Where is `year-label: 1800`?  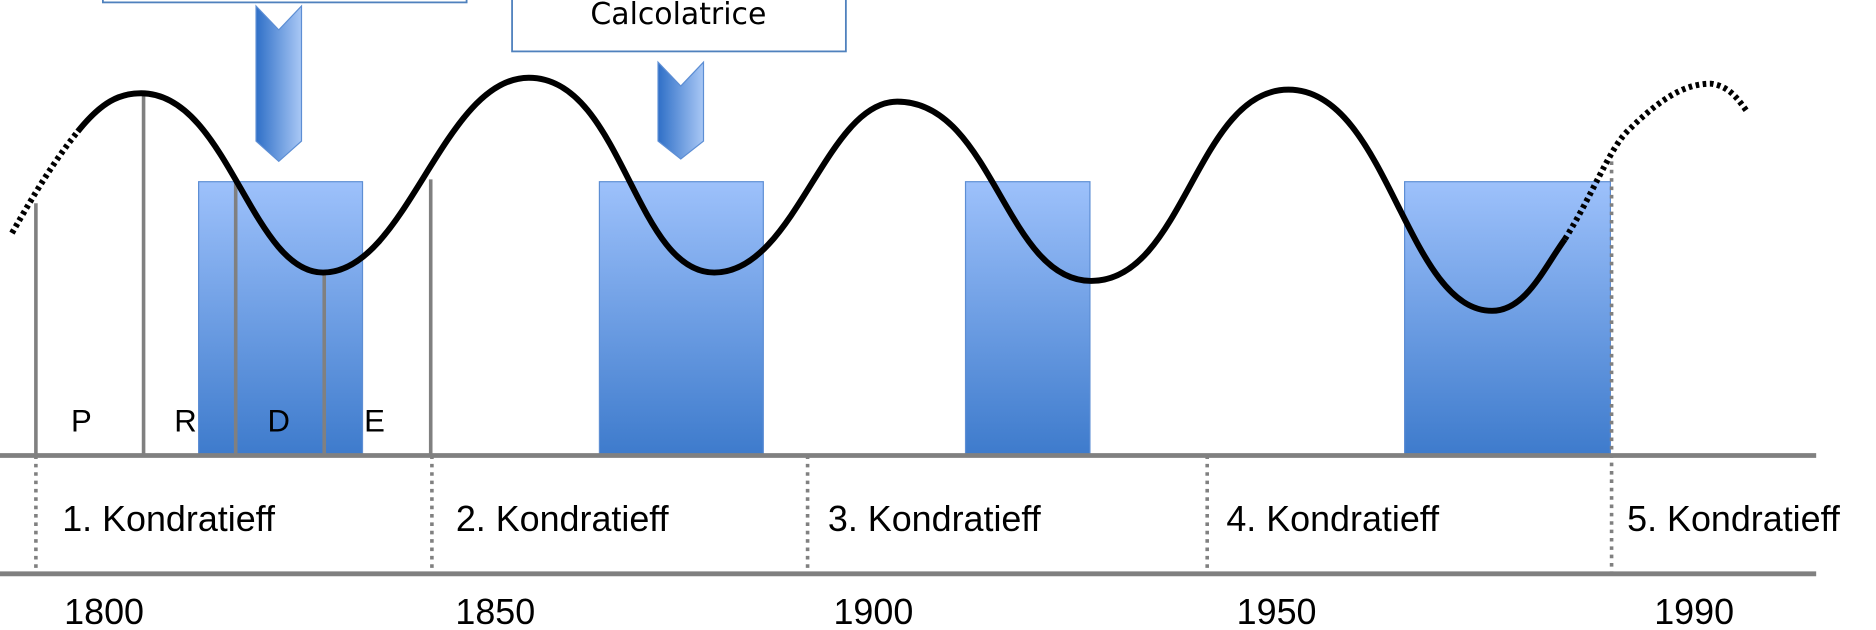 year-label: 1800 is located at coordinates (104, 611).